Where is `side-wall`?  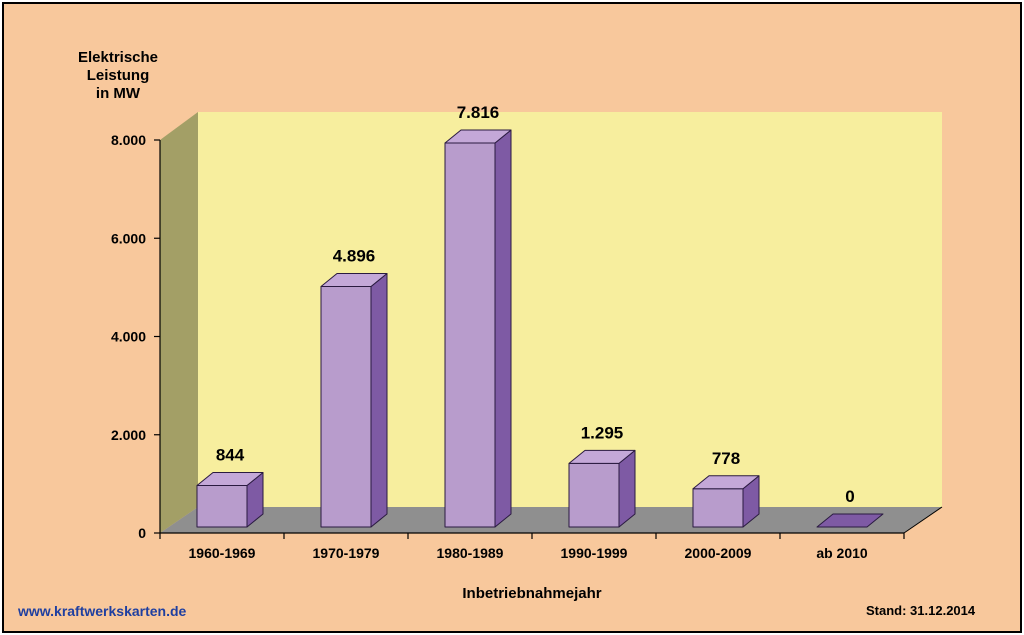 side-wall is located at coordinates (179, 322).